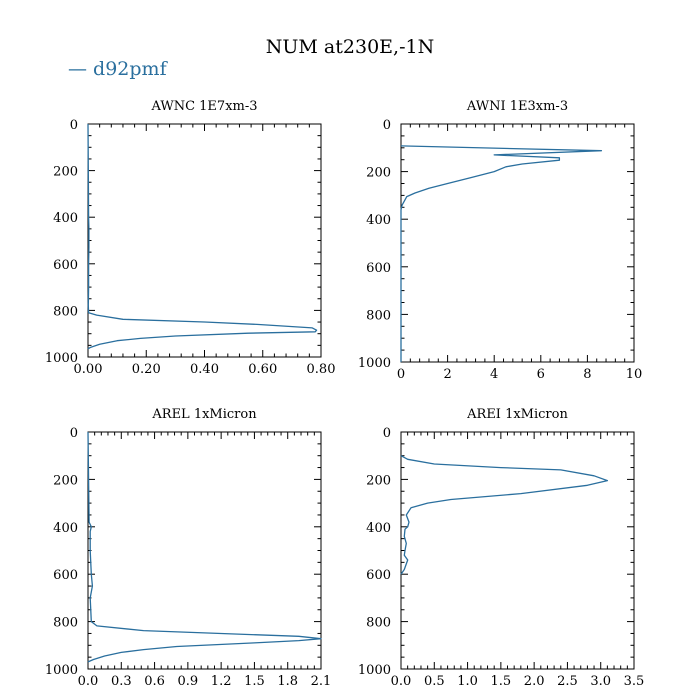 This screenshot has width=700, height=700. What do you see at coordinates (401, 374) in the screenshot?
I see `x-tick-label: 0` at bounding box center [401, 374].